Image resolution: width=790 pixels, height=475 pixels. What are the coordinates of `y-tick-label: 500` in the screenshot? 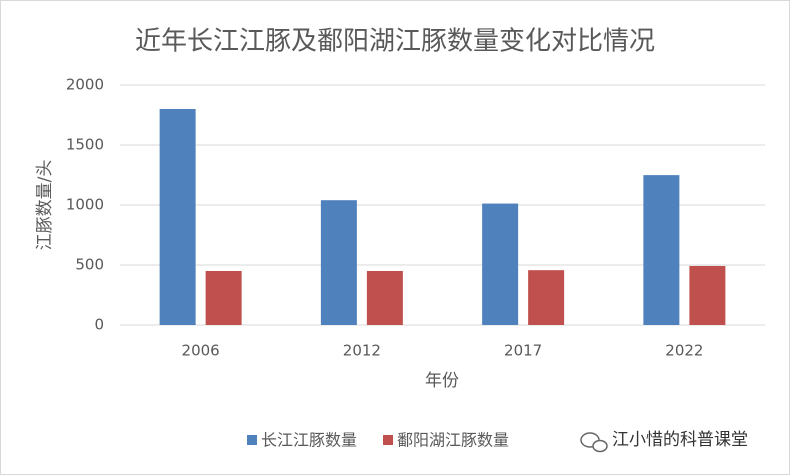 It's located at (89, 265).